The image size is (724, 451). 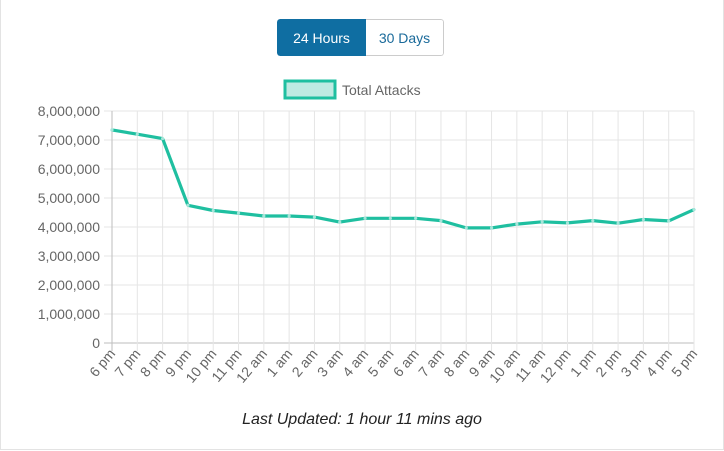 I want to click on x-tick-label: 4 am, so click(x=355, y=363).